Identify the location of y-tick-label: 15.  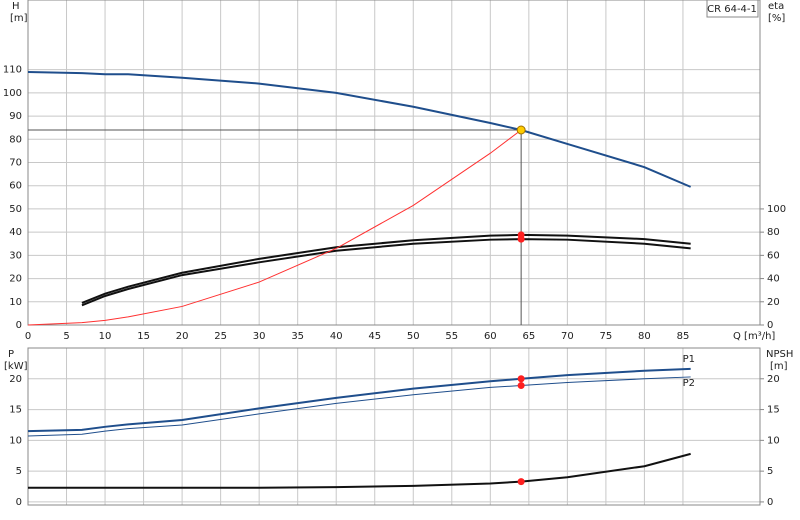
(15, 410).